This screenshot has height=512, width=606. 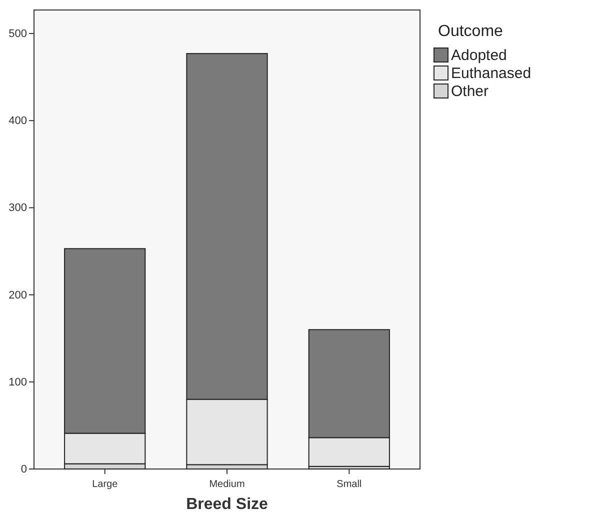 What do you see at coordinates (227, 504) in the screenshot?
I see `x-axis-title: Breed Size` at bounding box center [227, 504].